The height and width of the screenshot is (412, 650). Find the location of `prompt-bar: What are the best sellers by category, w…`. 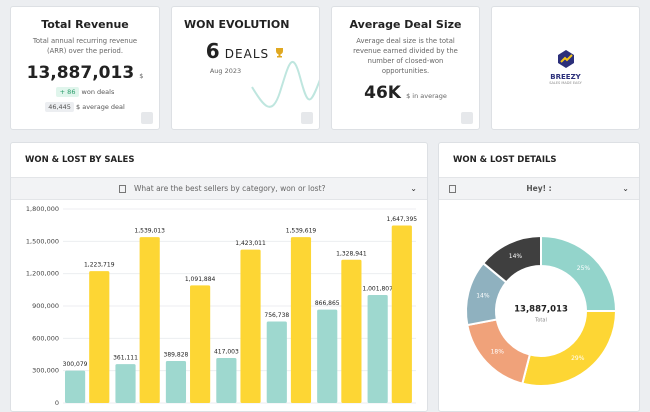

prompt-bar: What are the best sellers by category, w… is located at coordinates (219, 188).